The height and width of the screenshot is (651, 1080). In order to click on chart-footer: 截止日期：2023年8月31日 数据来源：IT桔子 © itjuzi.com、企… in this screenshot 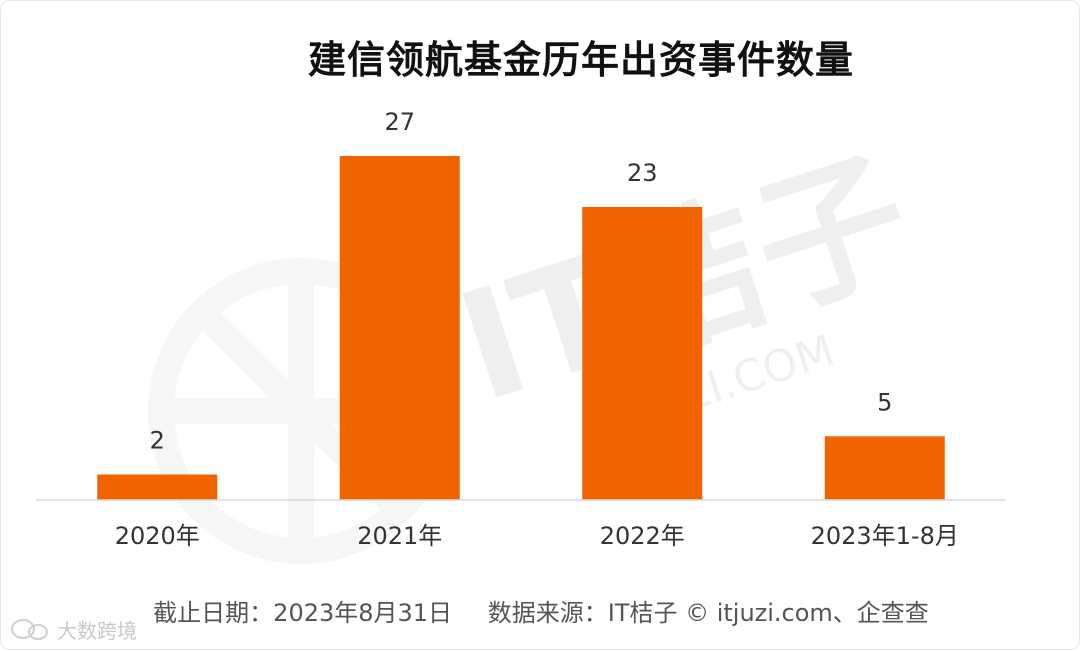, I will do `click(540, 610)`.